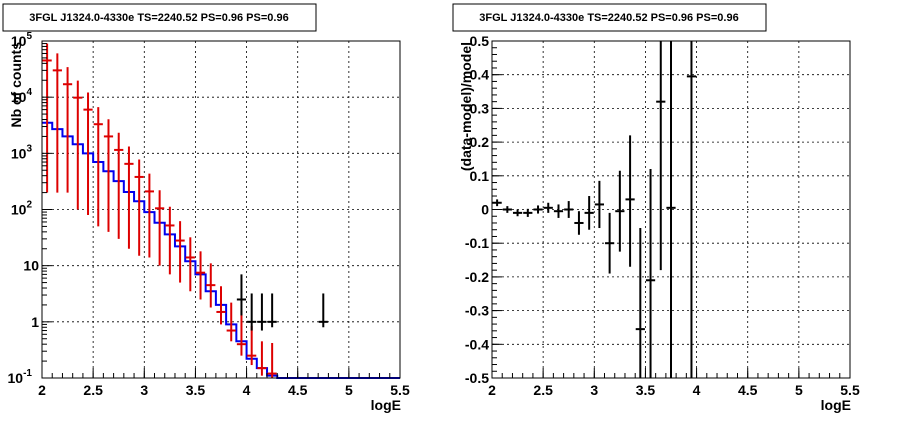 This screenshot has height=421, width=898. I want to click on y-tick-label: 0.2, so click(480, 142).